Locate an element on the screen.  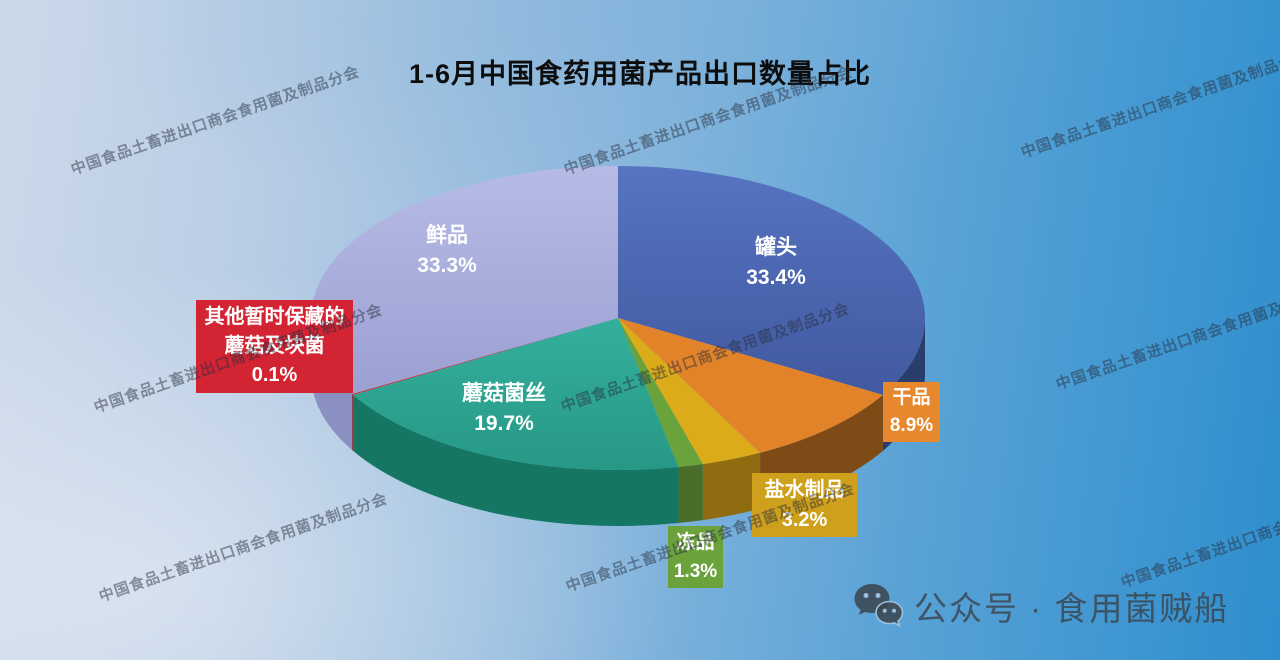
pie-slice-dried is located at coordinates (750, 385).